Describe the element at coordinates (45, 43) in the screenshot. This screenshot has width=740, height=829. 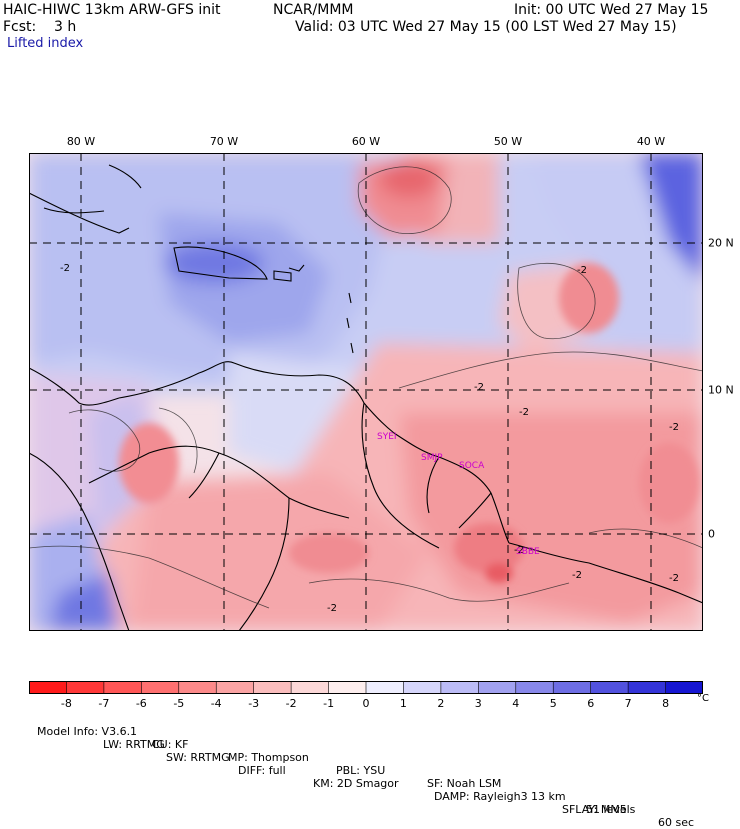
I see `field-name: Lifted index` at that location.